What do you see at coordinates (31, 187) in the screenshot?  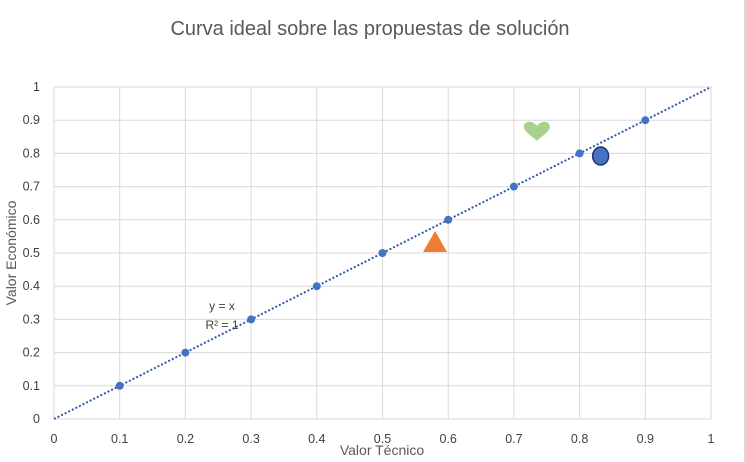 I see `y-tick-label: 0.7` at bounding box center [31, 187].